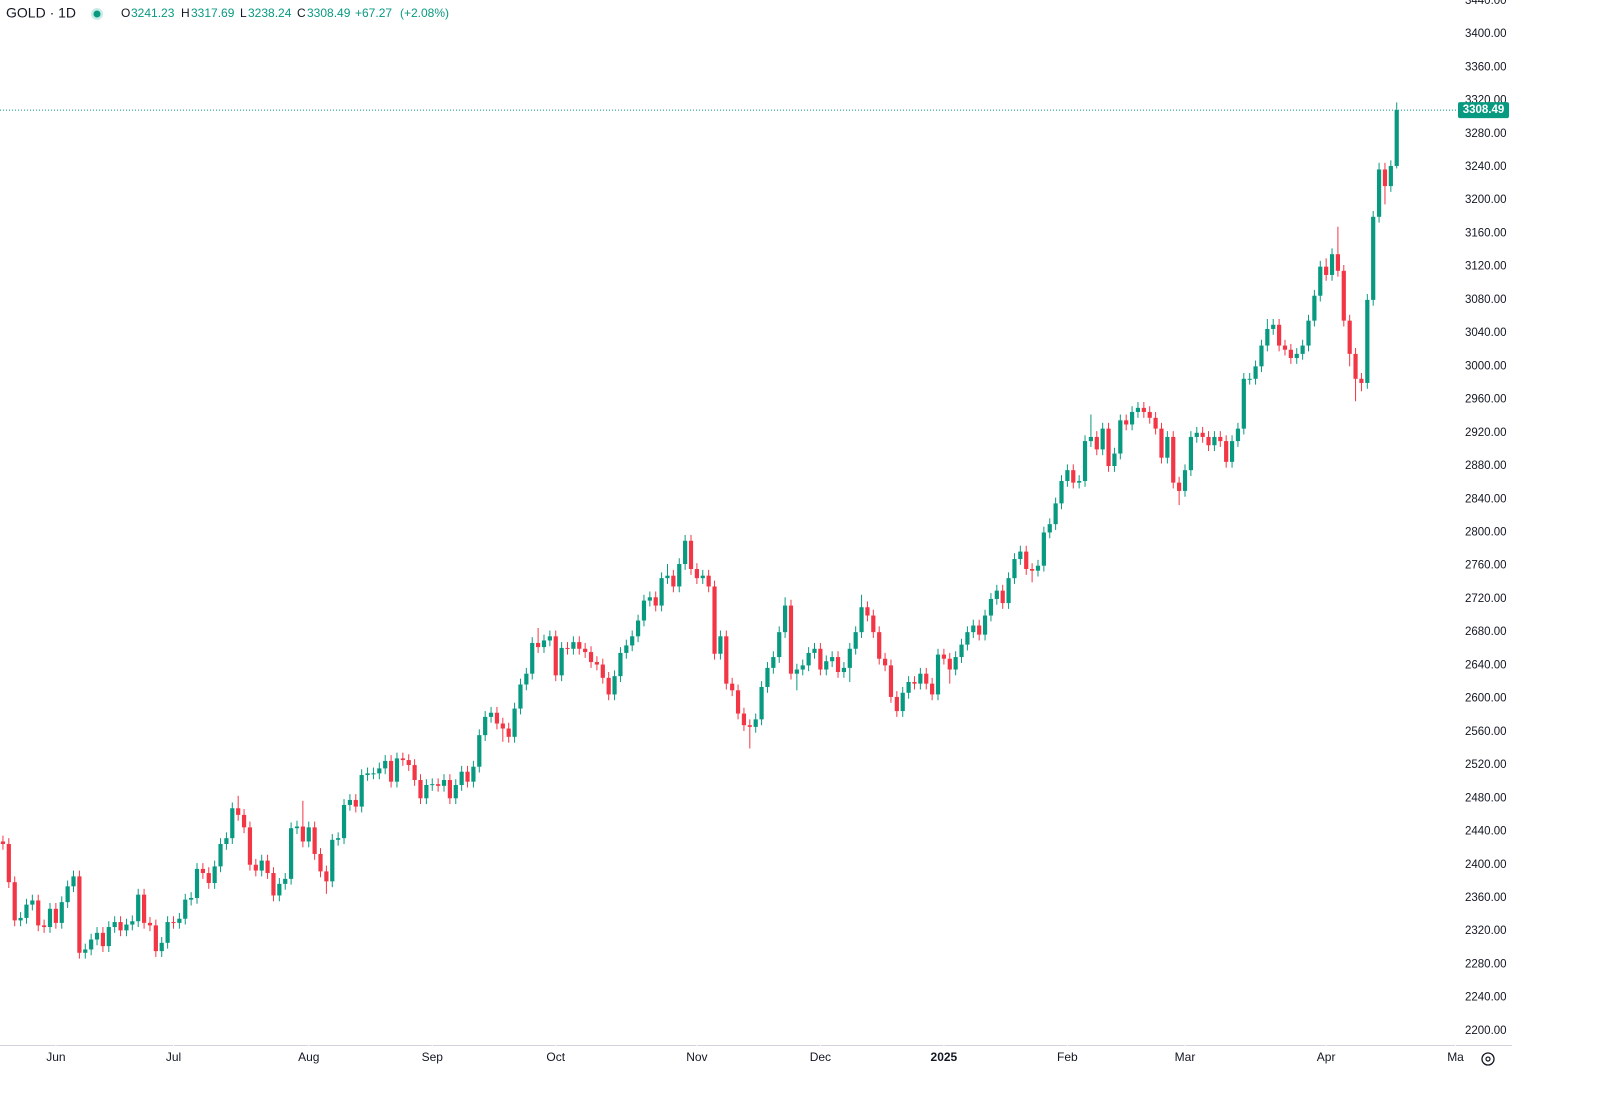  What do you see at coordinates (1486, 34) in the screenshot?
I see `y-tick-label: 3400.00` at bounding box center [1486, 34].